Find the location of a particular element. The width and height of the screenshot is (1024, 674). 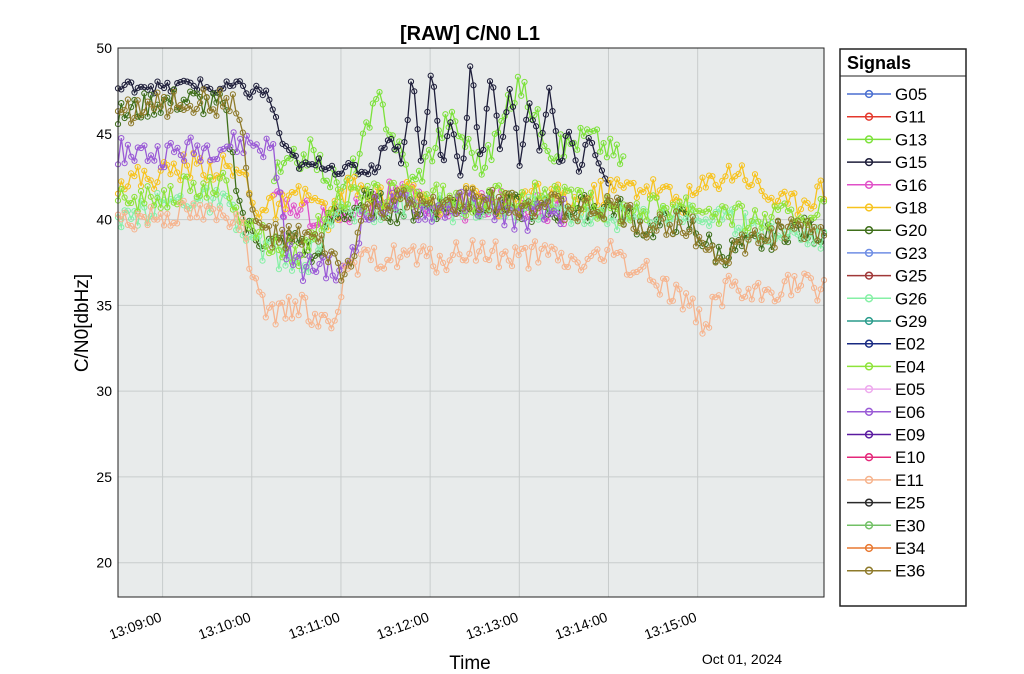

legend-label: E10 is located at coordinates (910, 457).